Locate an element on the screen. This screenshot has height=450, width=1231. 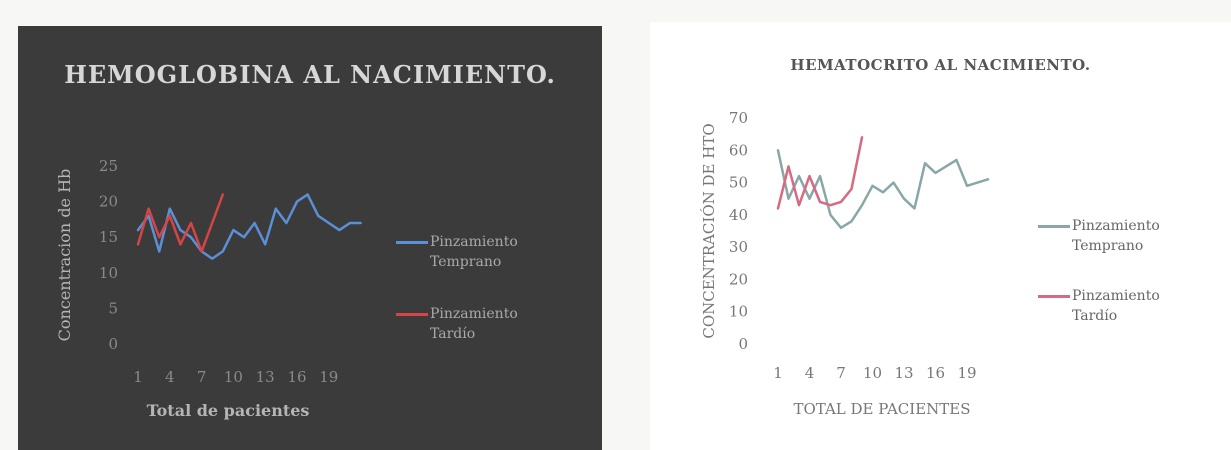
y-tick-label: 40 is located at coordinates (738, 215).